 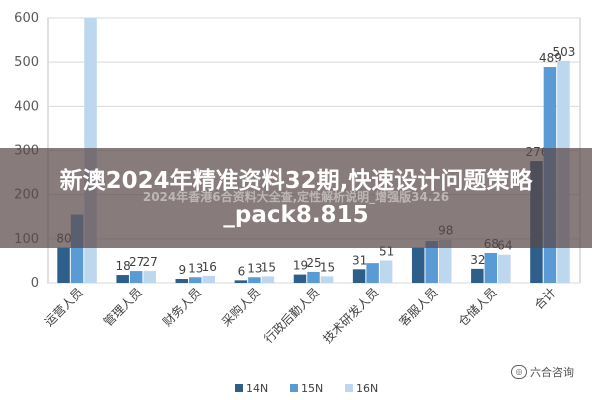 What do you see at coordinates (239, 388) in the screenshot?
I see `legend-swatch-14N` at bounding box center [239, 388].